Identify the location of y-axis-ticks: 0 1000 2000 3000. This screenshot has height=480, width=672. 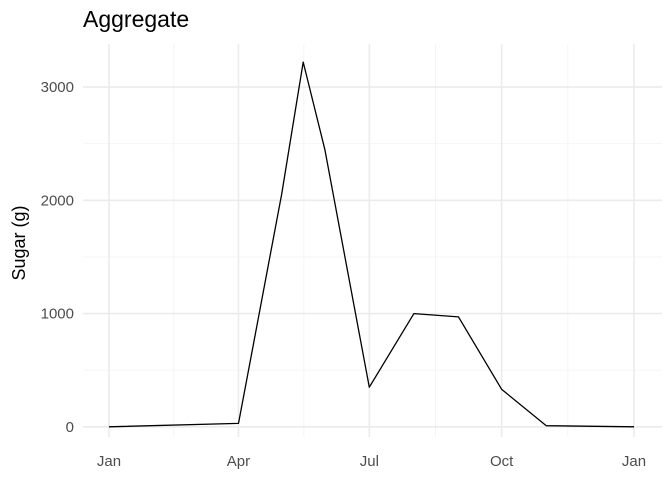
(57, 257).